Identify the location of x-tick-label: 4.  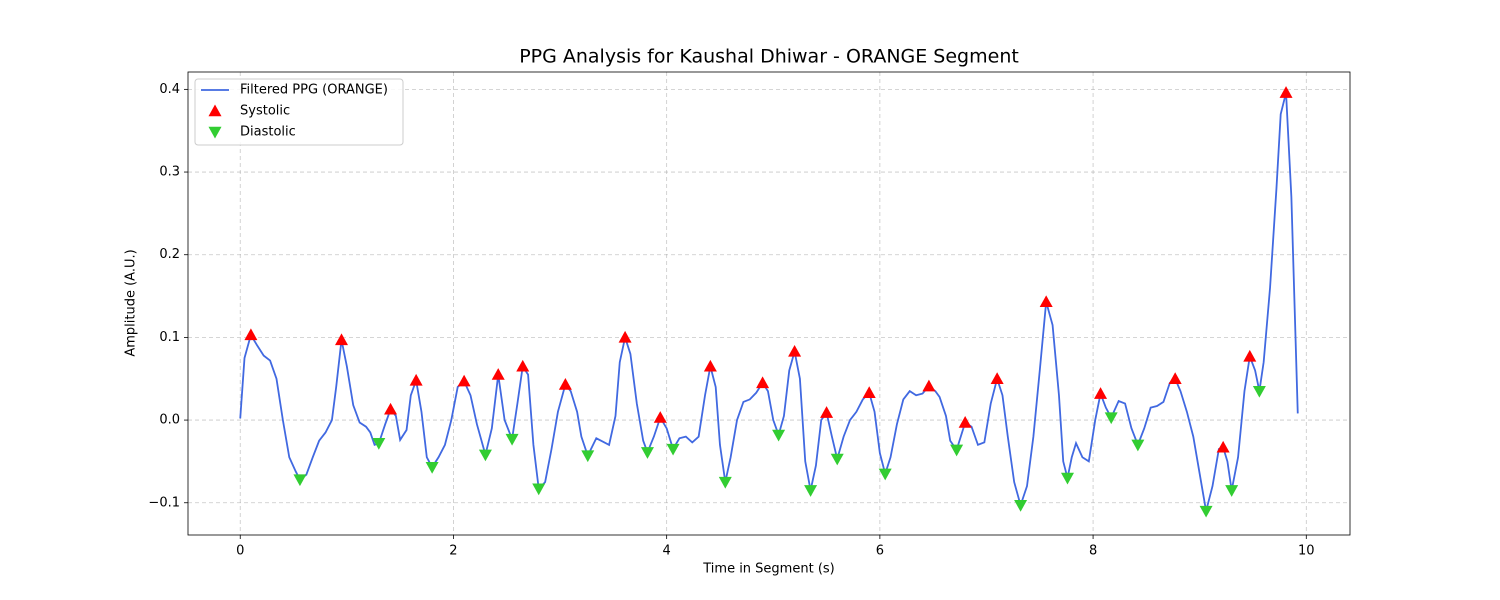
(667, 551).